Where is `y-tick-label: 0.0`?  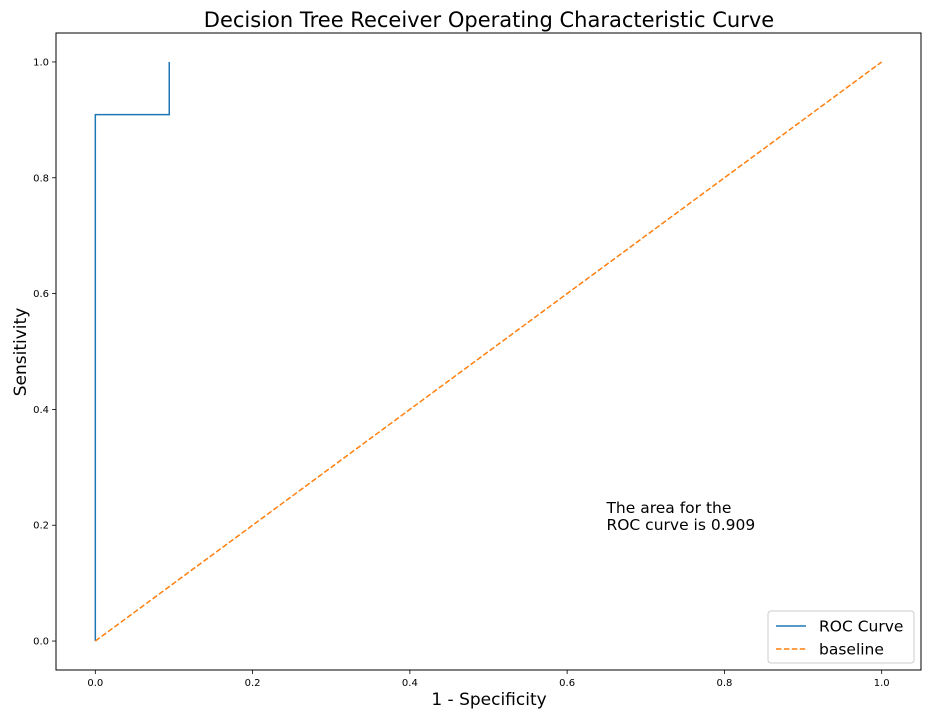
y-tick-label: 0.0 is located at coordinates (41, 642).